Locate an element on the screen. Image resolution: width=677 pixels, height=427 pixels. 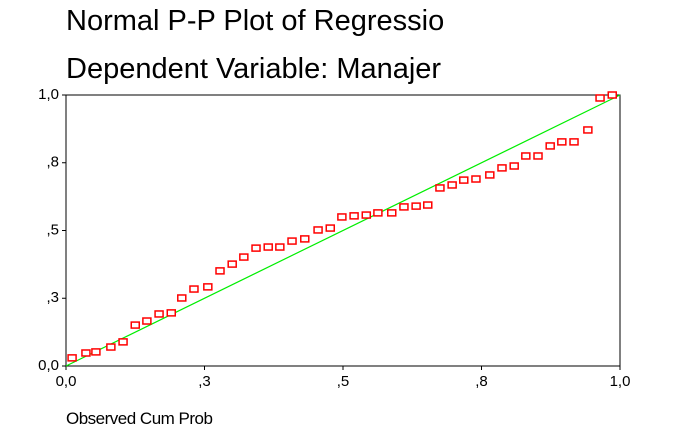
x-tick-label: 1,0 is located at coordinates (620, 381).